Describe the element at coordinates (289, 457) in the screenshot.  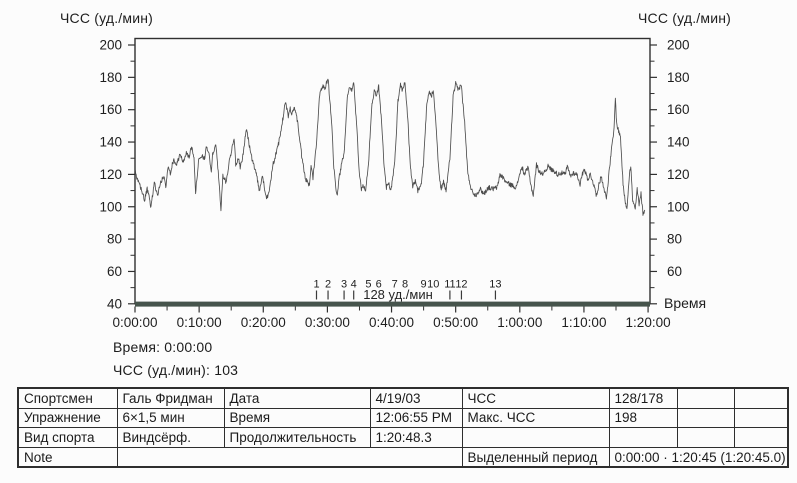
I see `value-note` at that location.